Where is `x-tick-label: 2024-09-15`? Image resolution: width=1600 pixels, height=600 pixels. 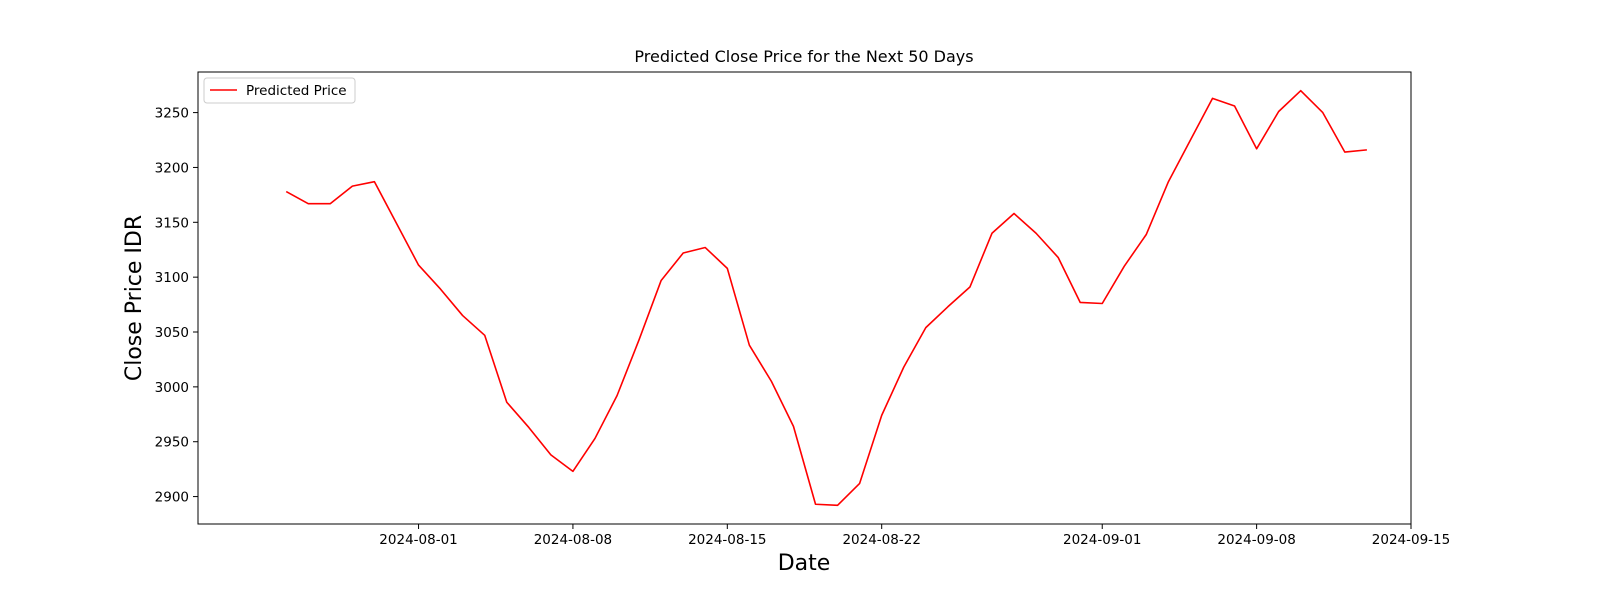
x-tick-label: 2024-09-15 is located at coordinates (1411, 540).